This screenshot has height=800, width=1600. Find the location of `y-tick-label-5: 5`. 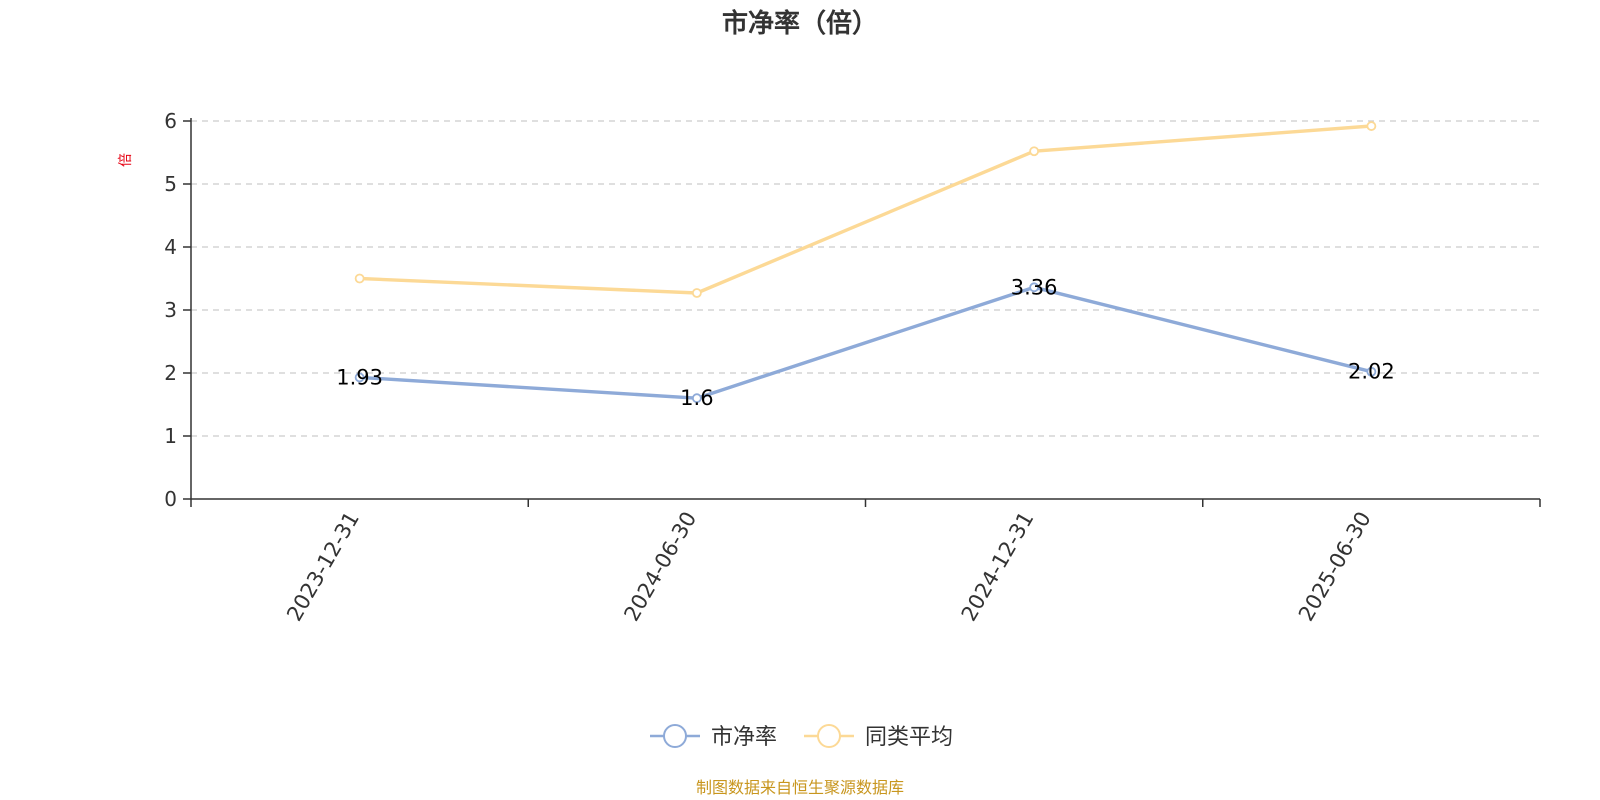

y-tick-label-5: 5 is located at coordinates (170, 184).